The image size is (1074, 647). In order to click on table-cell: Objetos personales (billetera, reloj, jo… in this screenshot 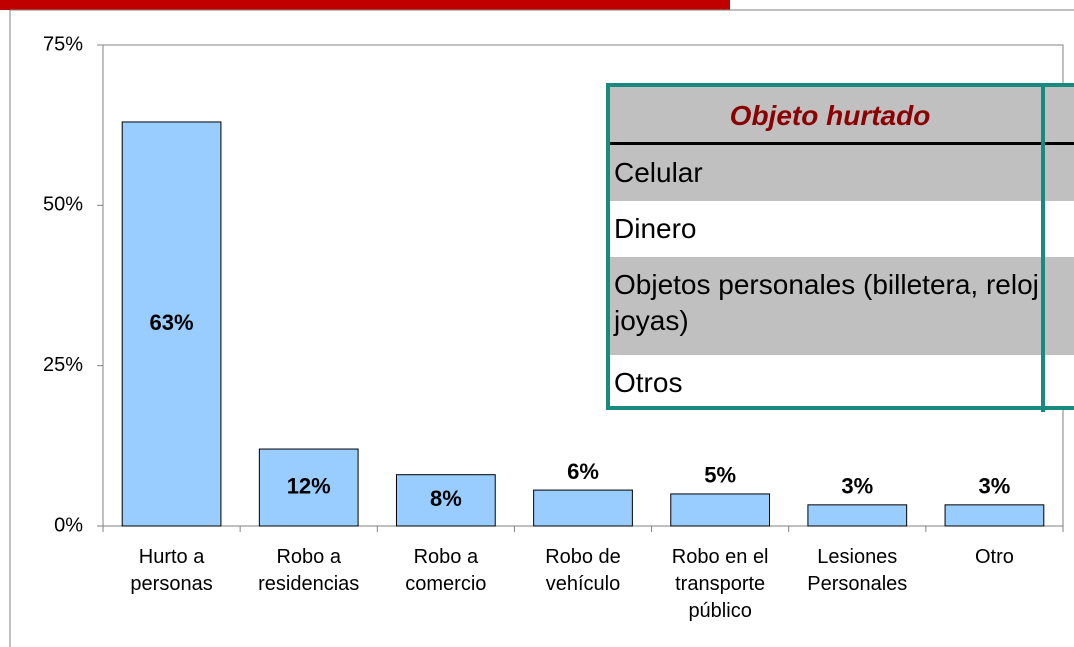, I will do `click(842, 306)`.